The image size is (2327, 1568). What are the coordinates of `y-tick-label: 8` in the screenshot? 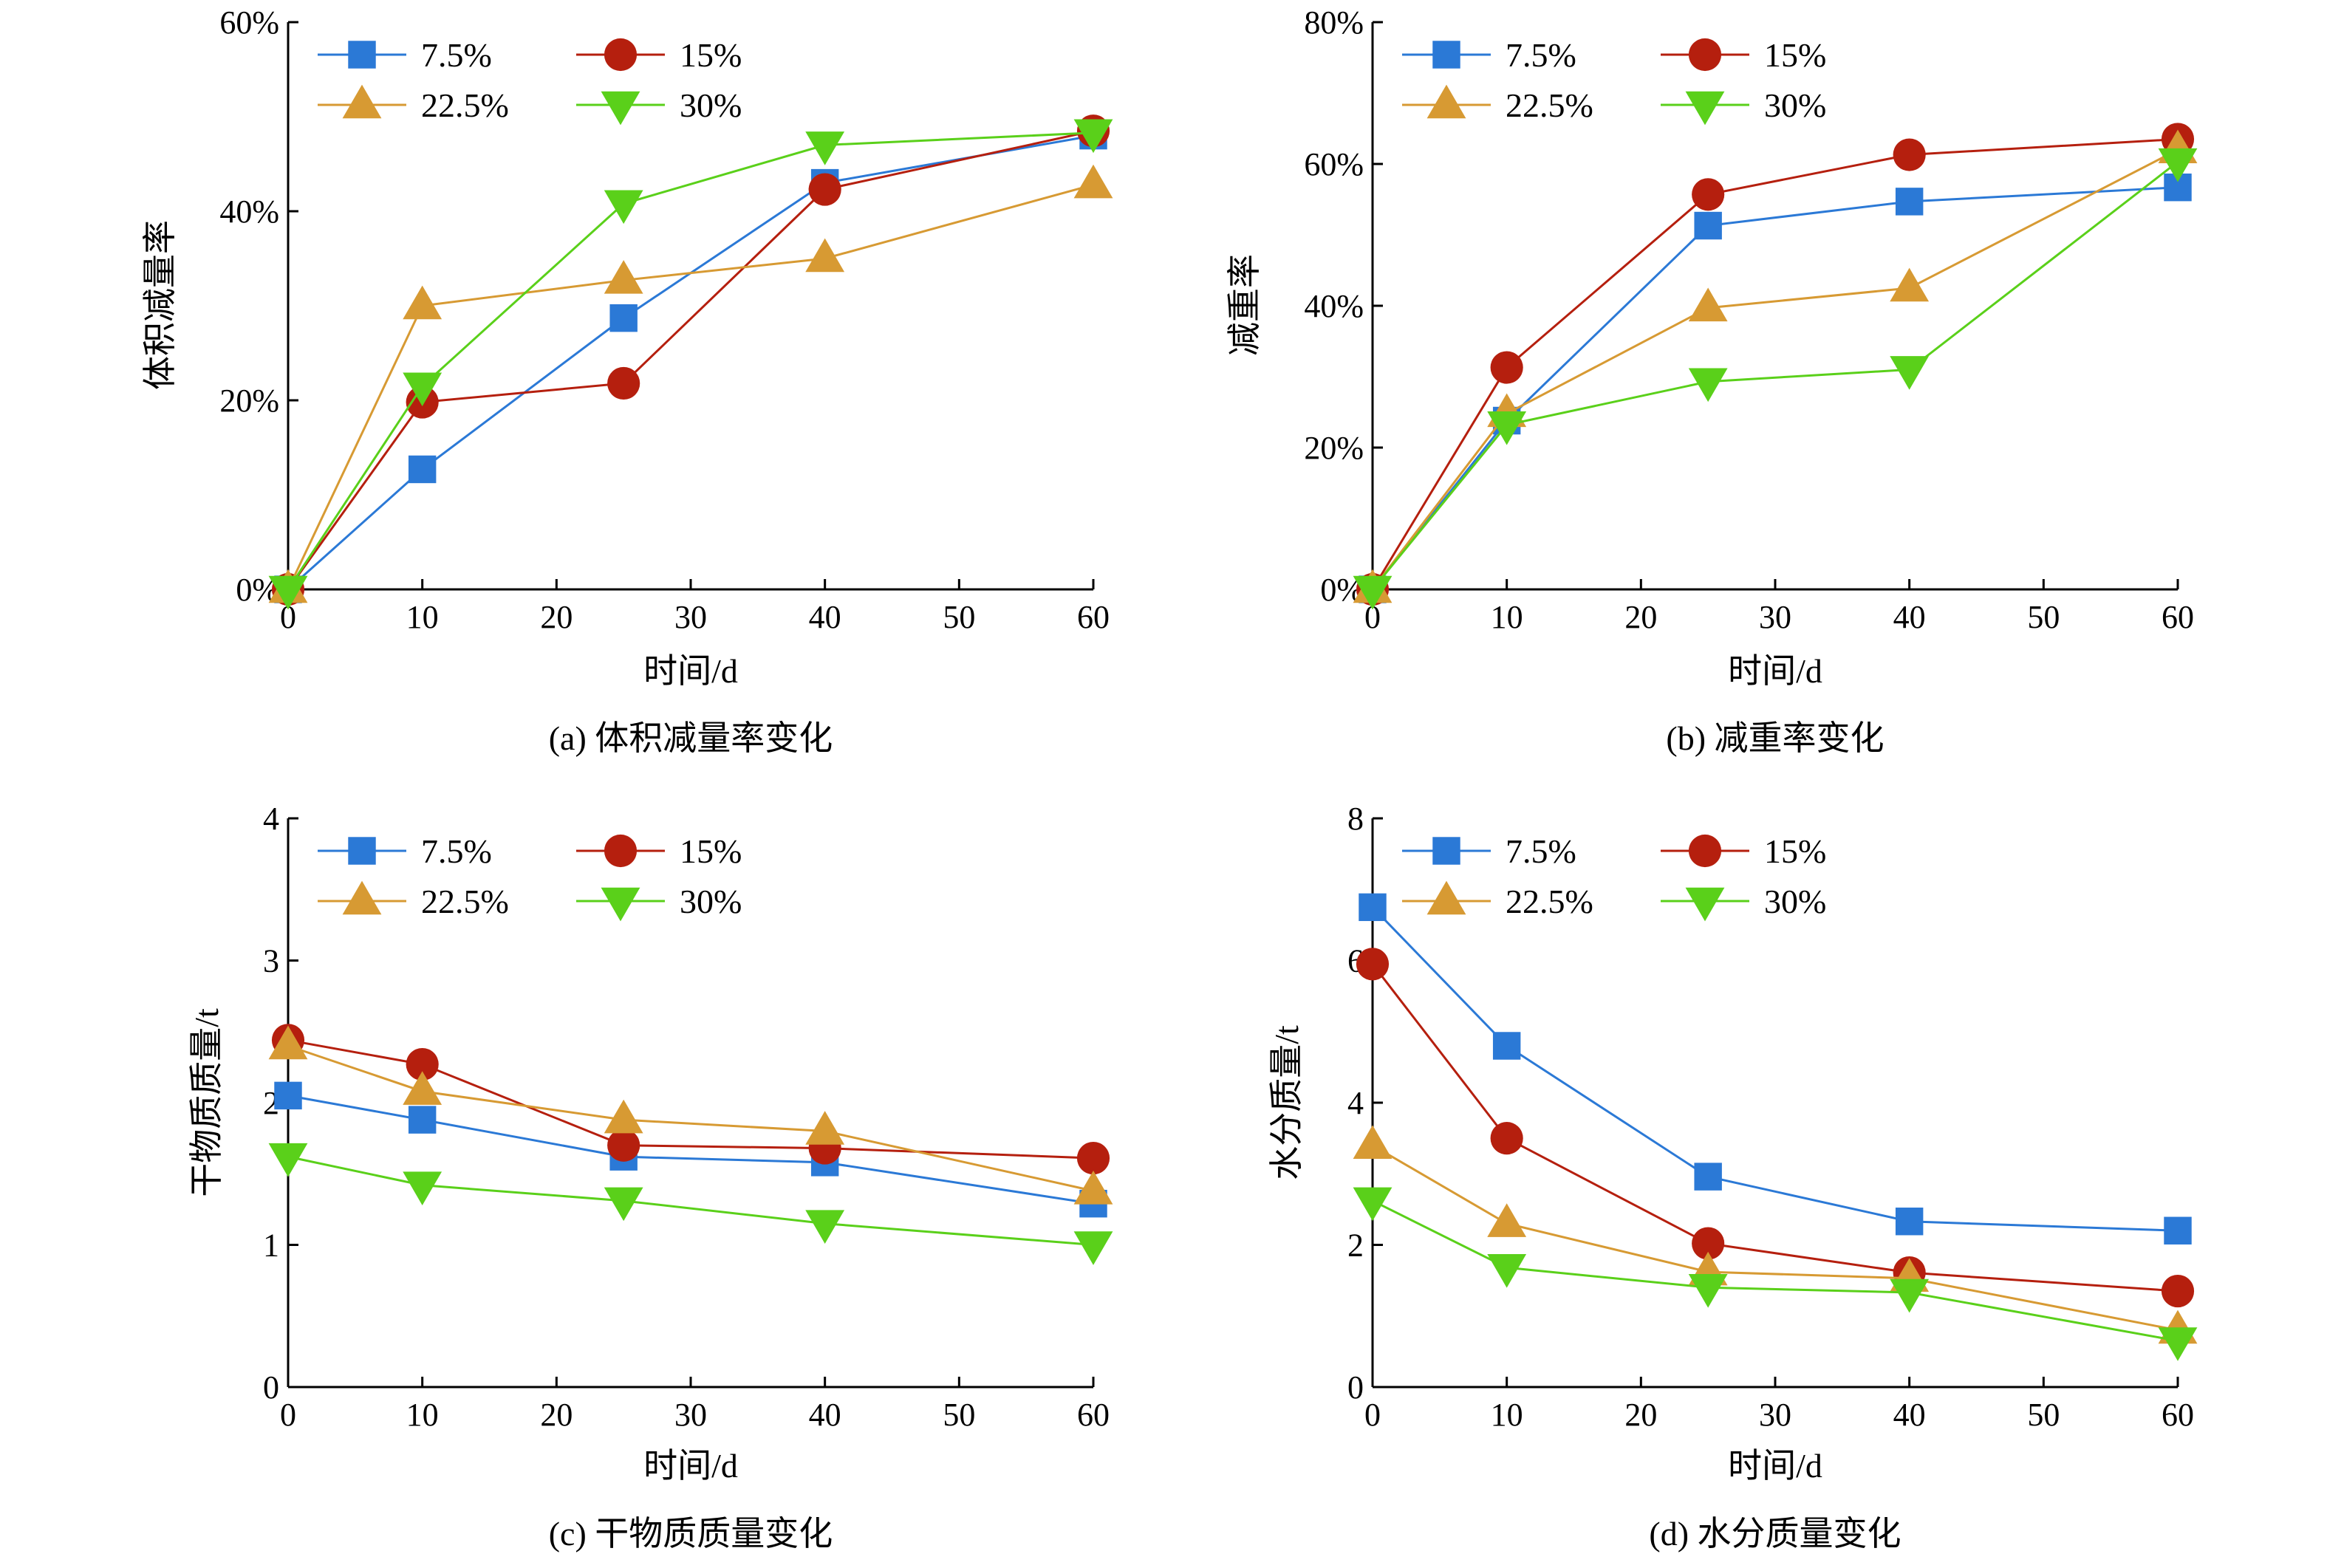 It's located at (1355, 819).